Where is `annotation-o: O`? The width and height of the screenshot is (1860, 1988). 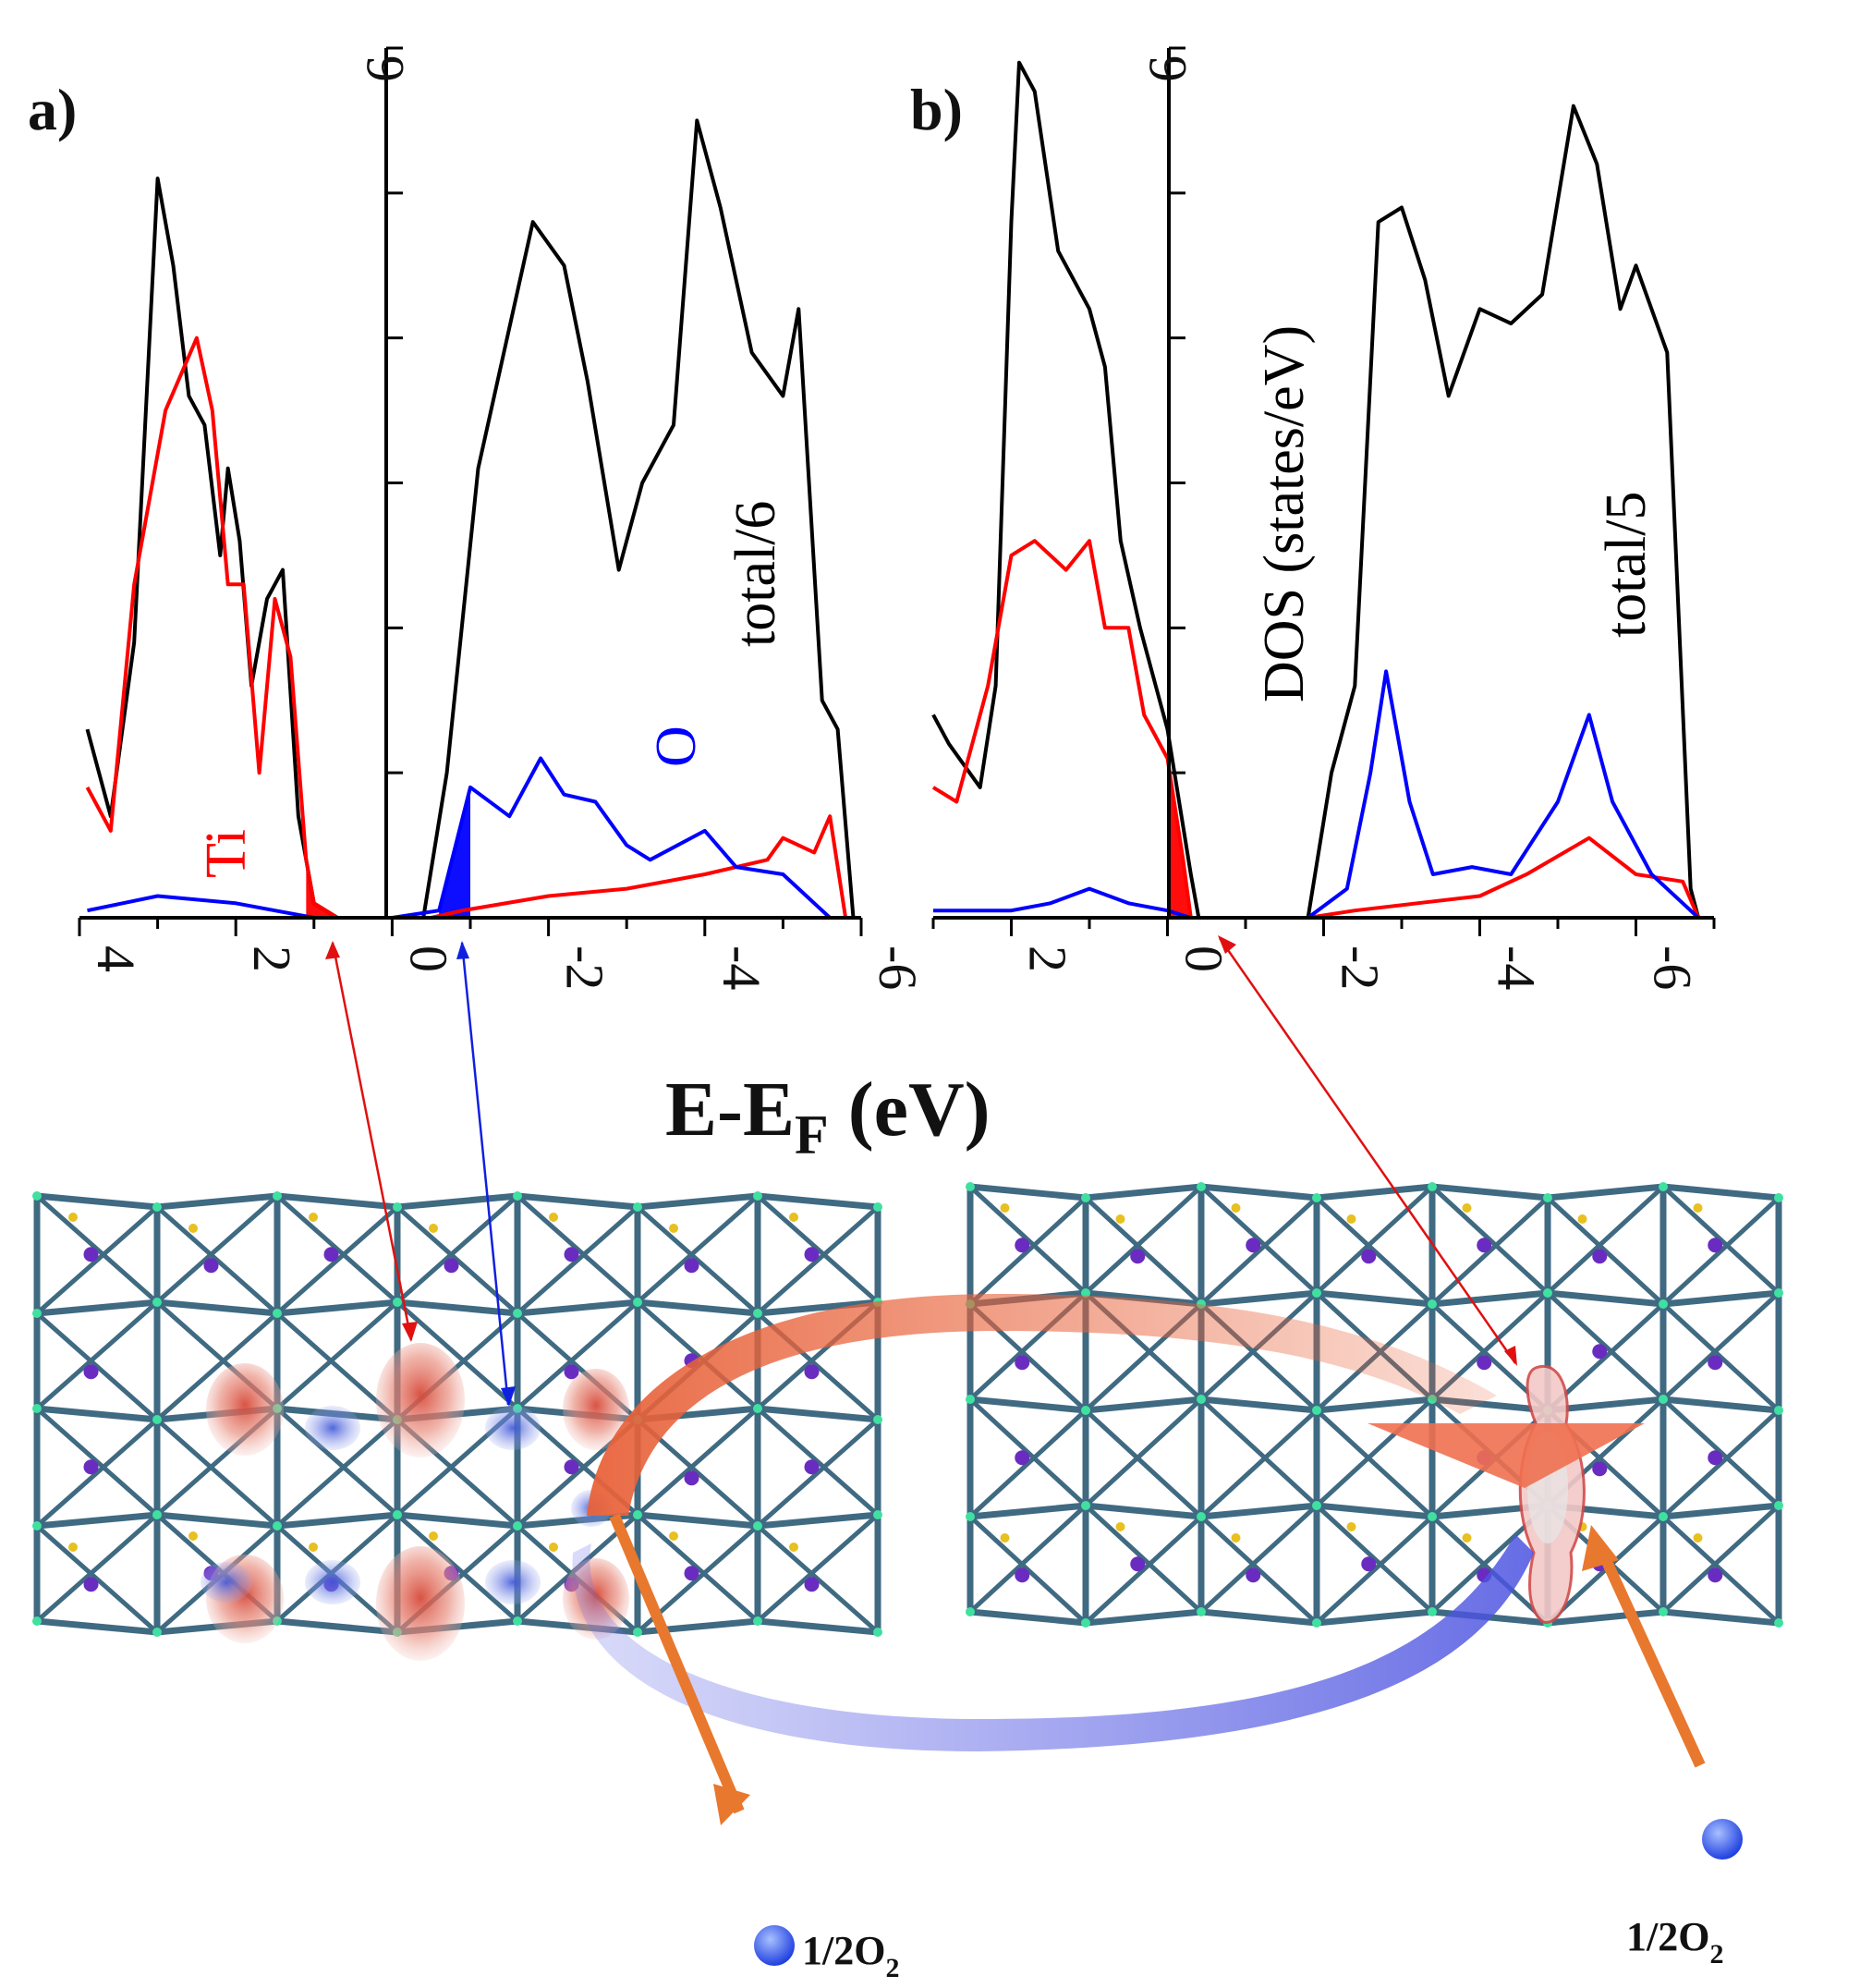
annotation-o: O is located at coordinates (676, 746).